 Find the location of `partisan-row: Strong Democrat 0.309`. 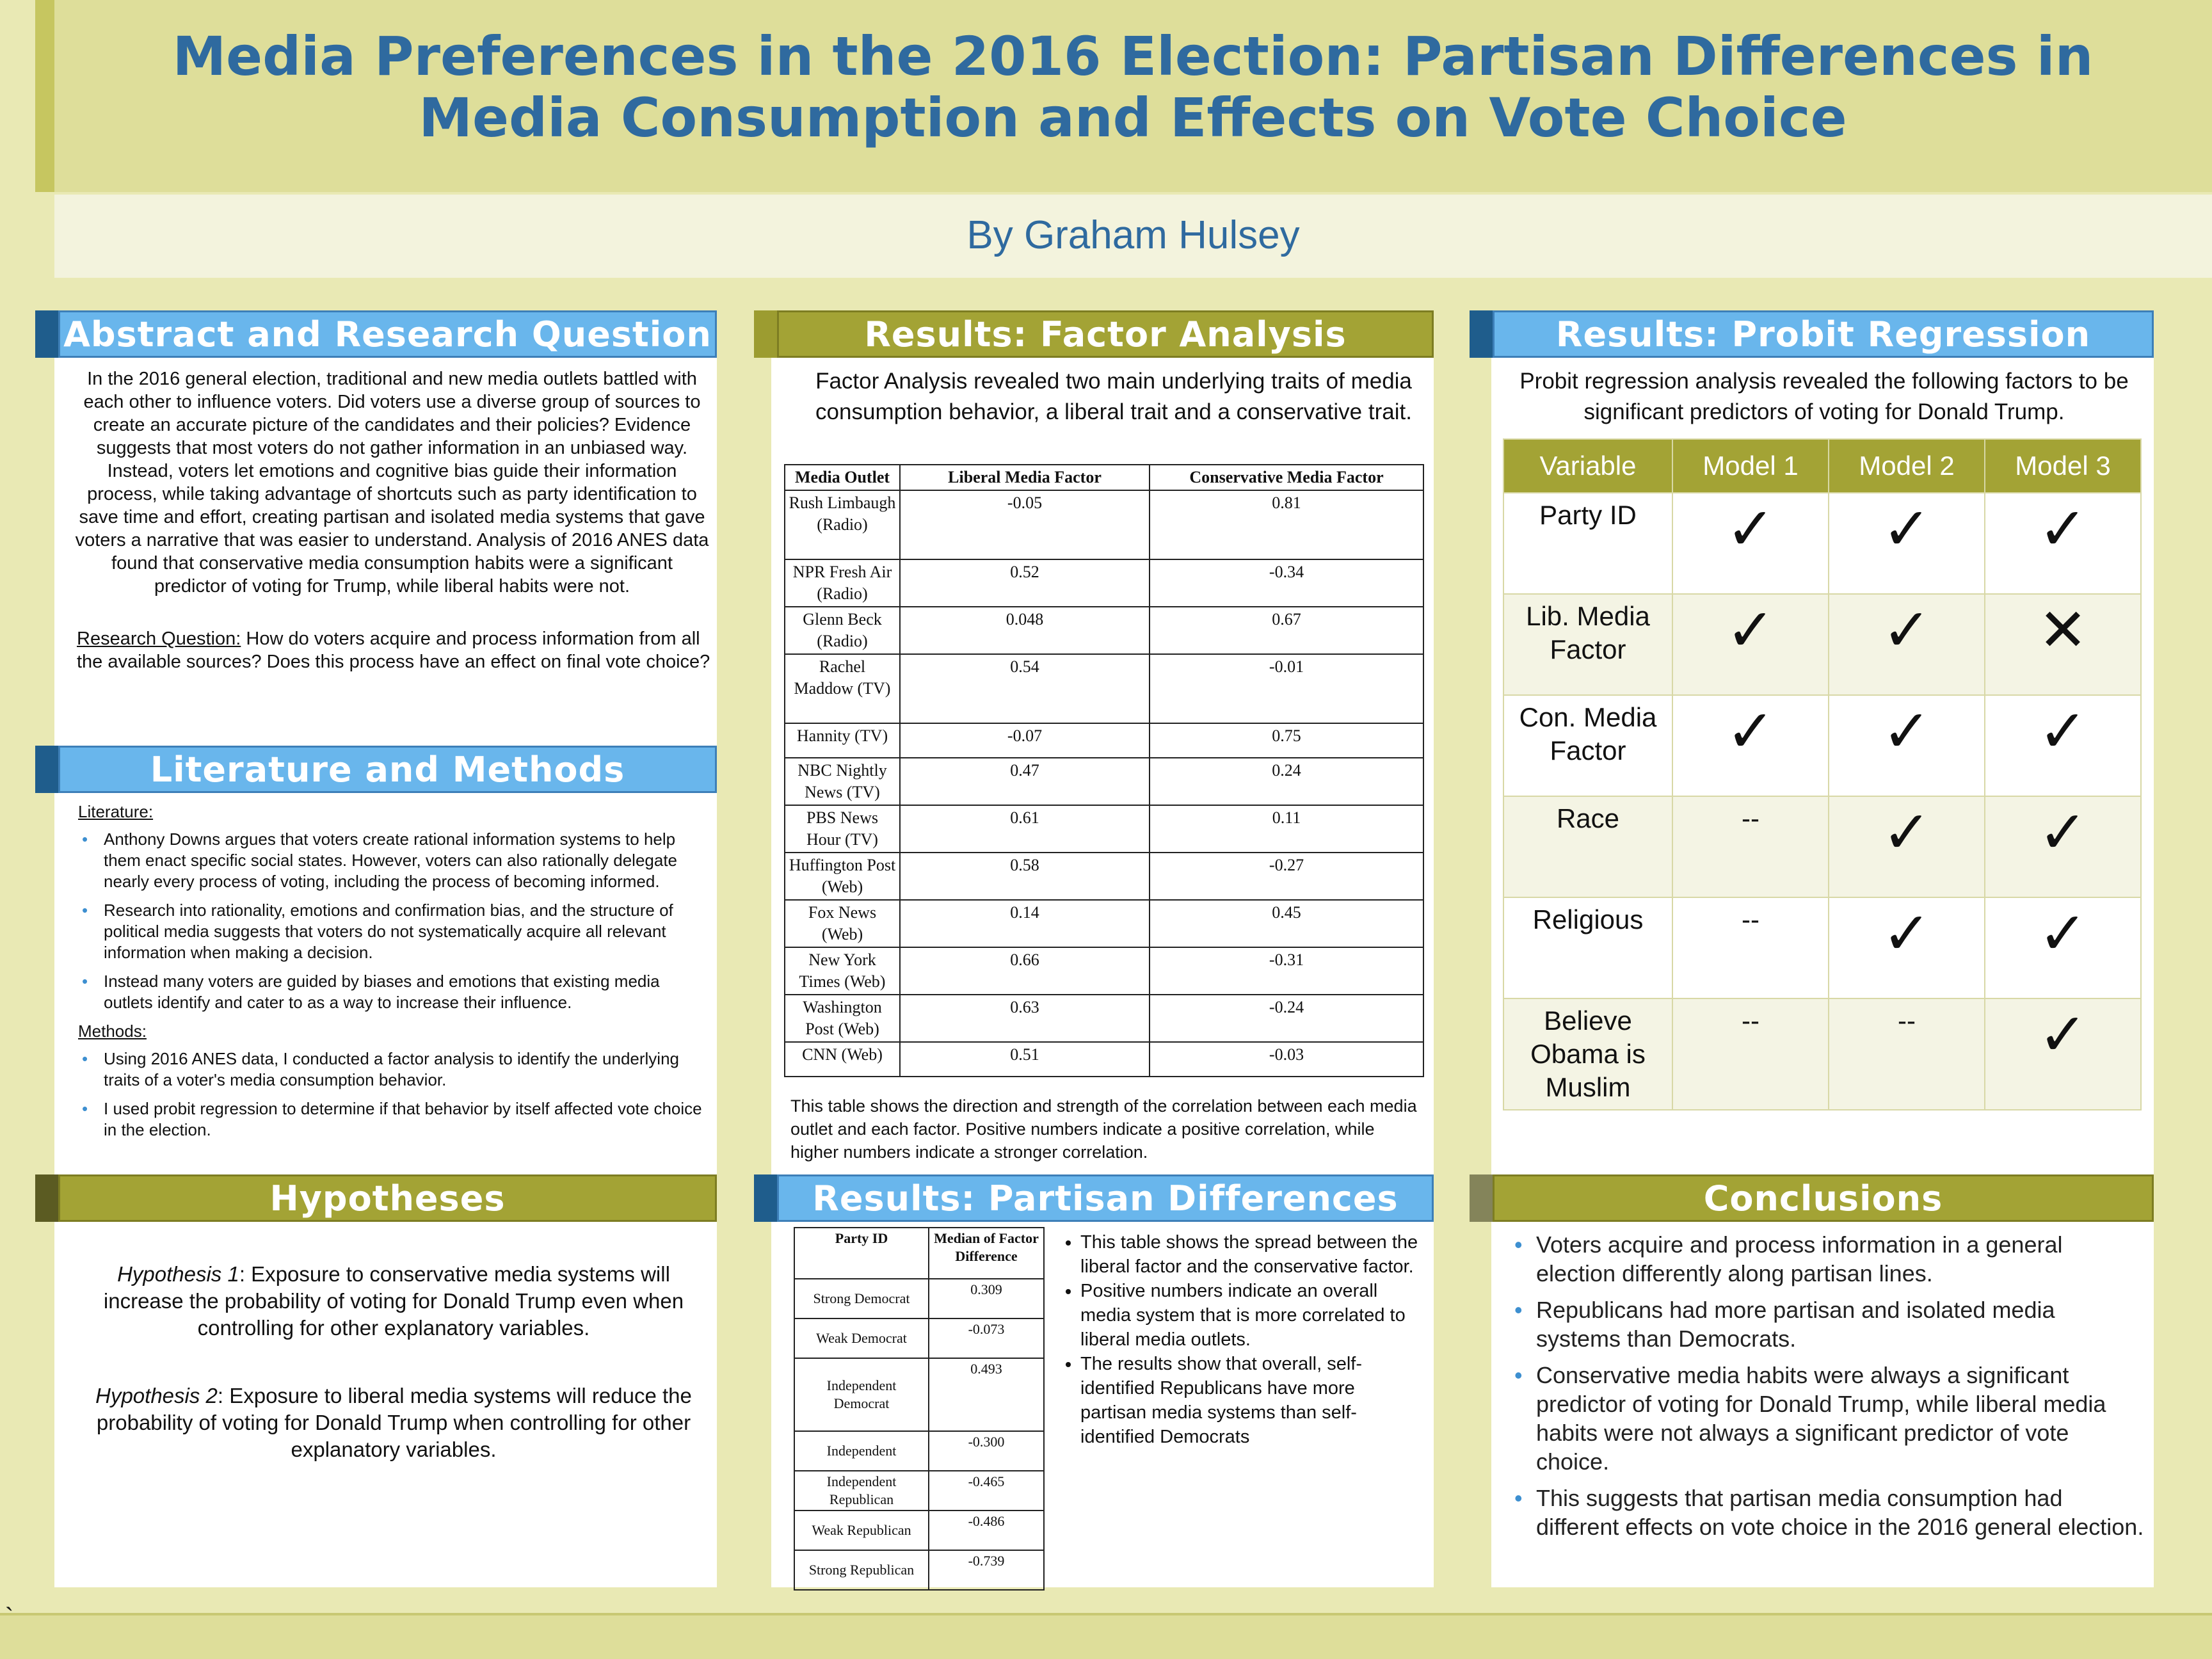

partisan-row: Strong Democrat 0.309 is located at coordinates (919, 1298).